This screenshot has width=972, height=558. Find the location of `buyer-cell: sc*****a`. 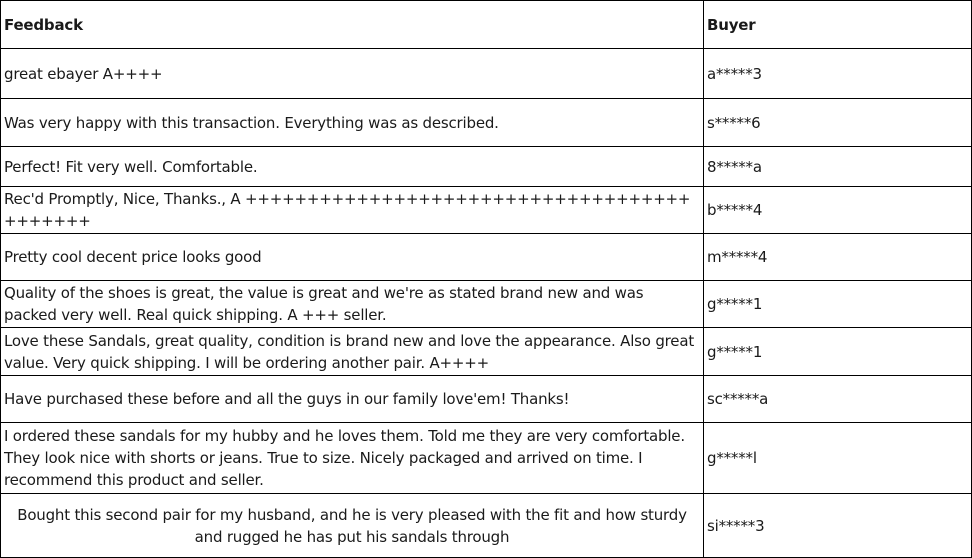

buyer-cell: sc*****a is located at coordinates (837, 399).